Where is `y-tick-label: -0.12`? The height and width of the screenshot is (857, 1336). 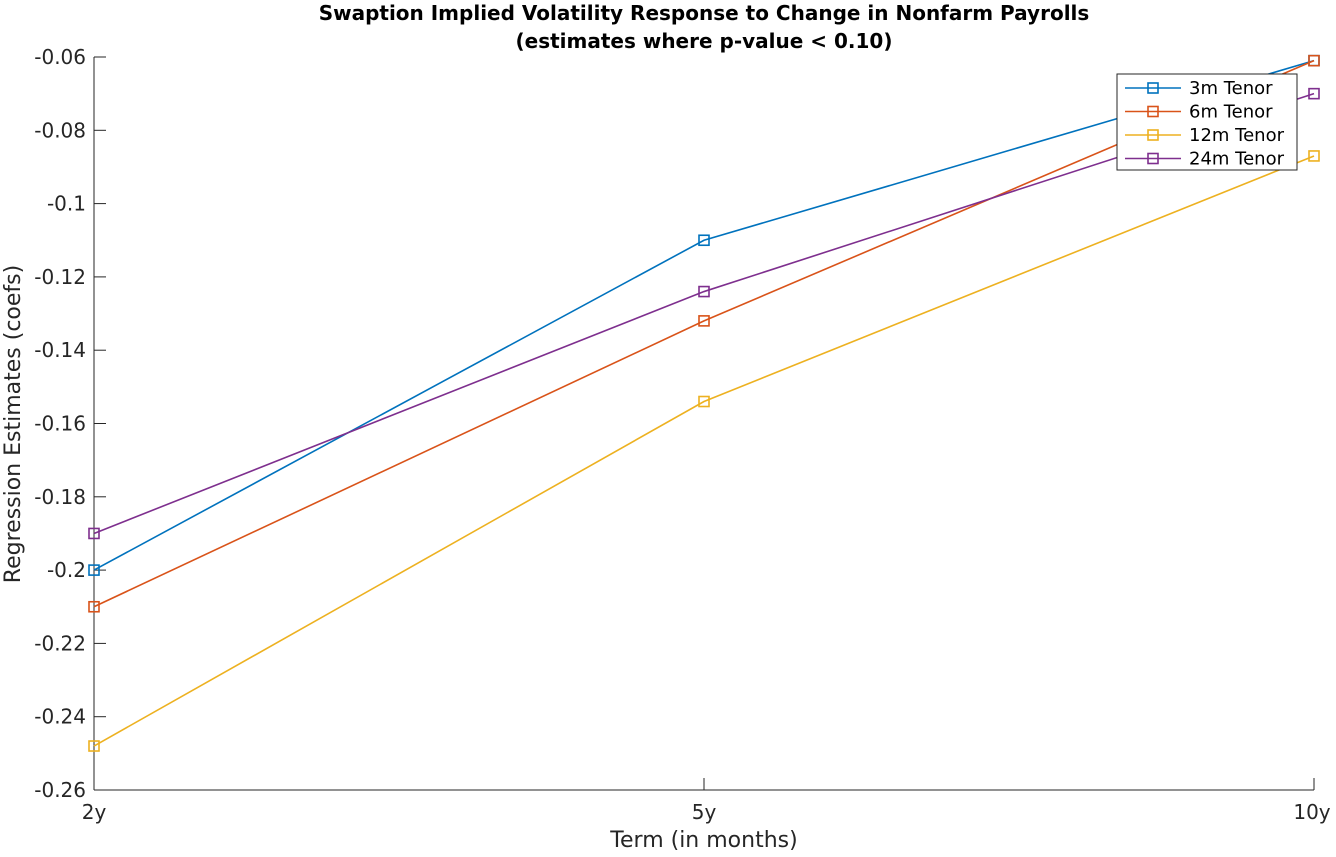
y-tick-label: -0.12 is located at coordinates (60, 277).